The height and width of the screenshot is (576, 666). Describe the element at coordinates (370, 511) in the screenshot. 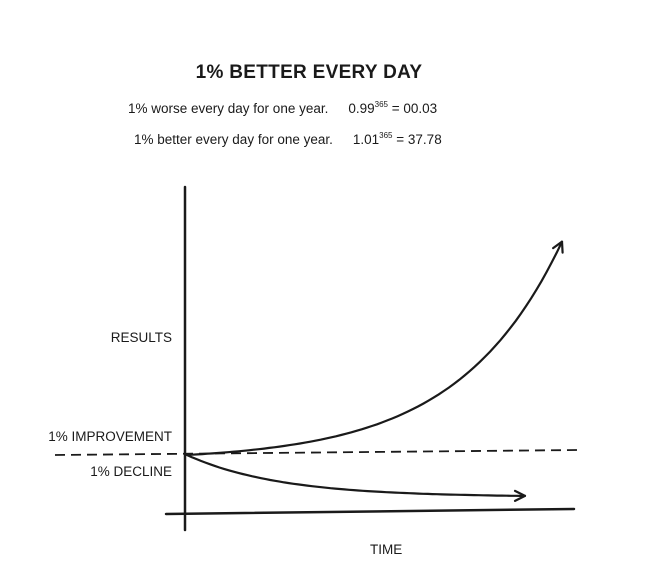

I see `x-axis` at that location.